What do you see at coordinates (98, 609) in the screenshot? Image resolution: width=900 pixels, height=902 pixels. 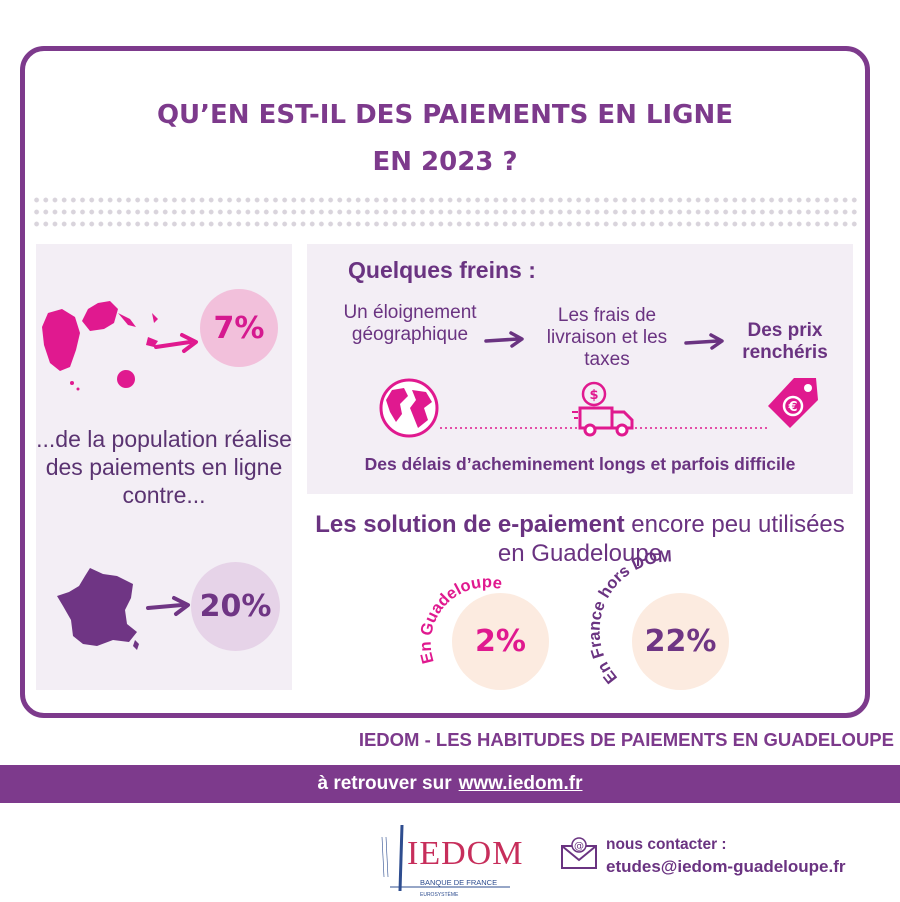 I see `france-map-icon` at bounding box center [98, 609].